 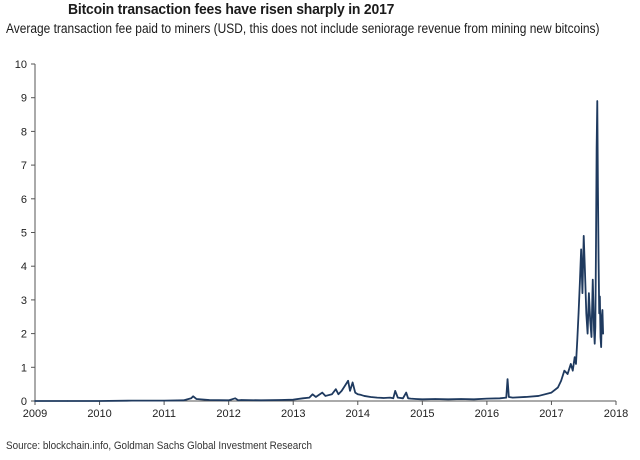 What do you see at coordinates (24, 368) in the screenshot?
I see `y-tick-label: 1` at bounding box center [24, 368].